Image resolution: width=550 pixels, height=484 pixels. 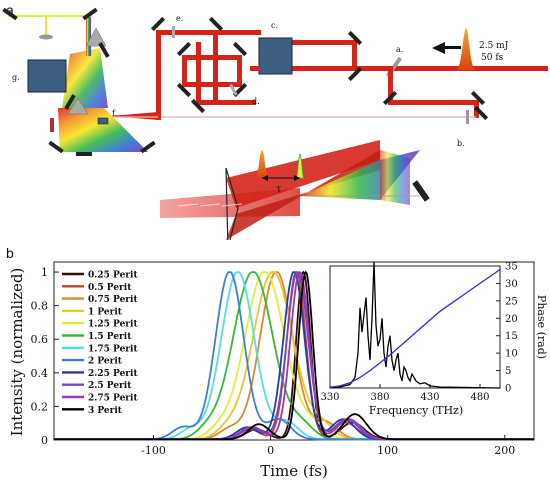 What do you see at coordinates (329, 397) in the screenshot?
I see `inset-x-tick-label: 330` at bounding box center [329, 397].